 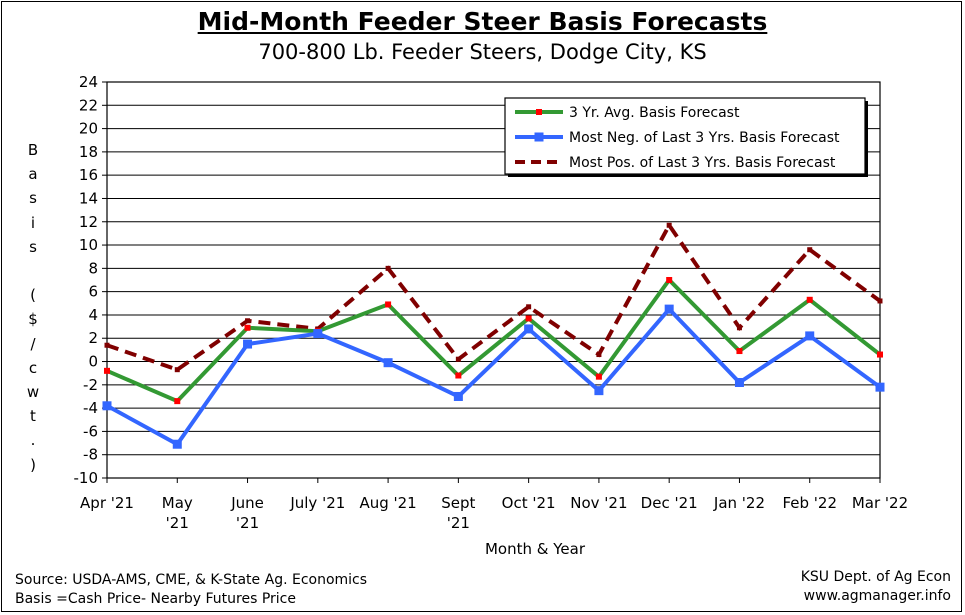 I want to click on y-tick-label: 8, so click(x=93, y=268).